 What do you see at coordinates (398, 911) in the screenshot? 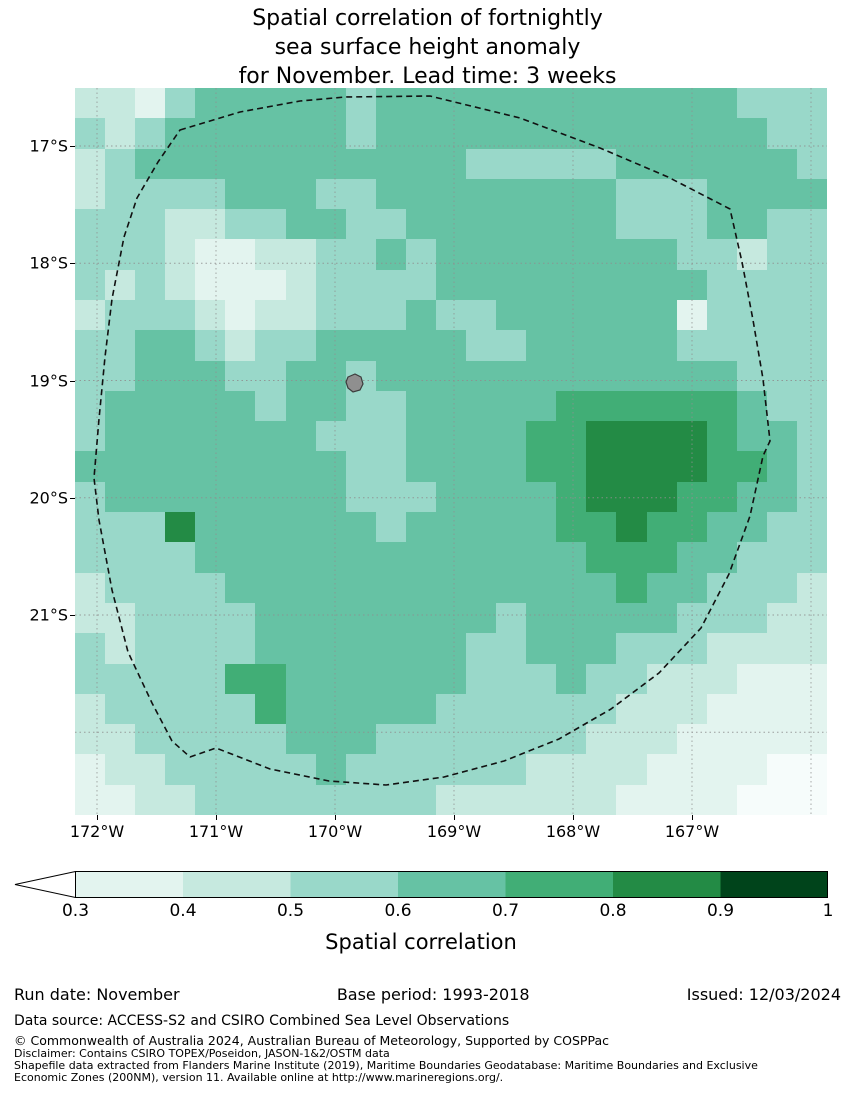
I see `colorbar-tick-label: 0.6` at bounding box center [398, 911].